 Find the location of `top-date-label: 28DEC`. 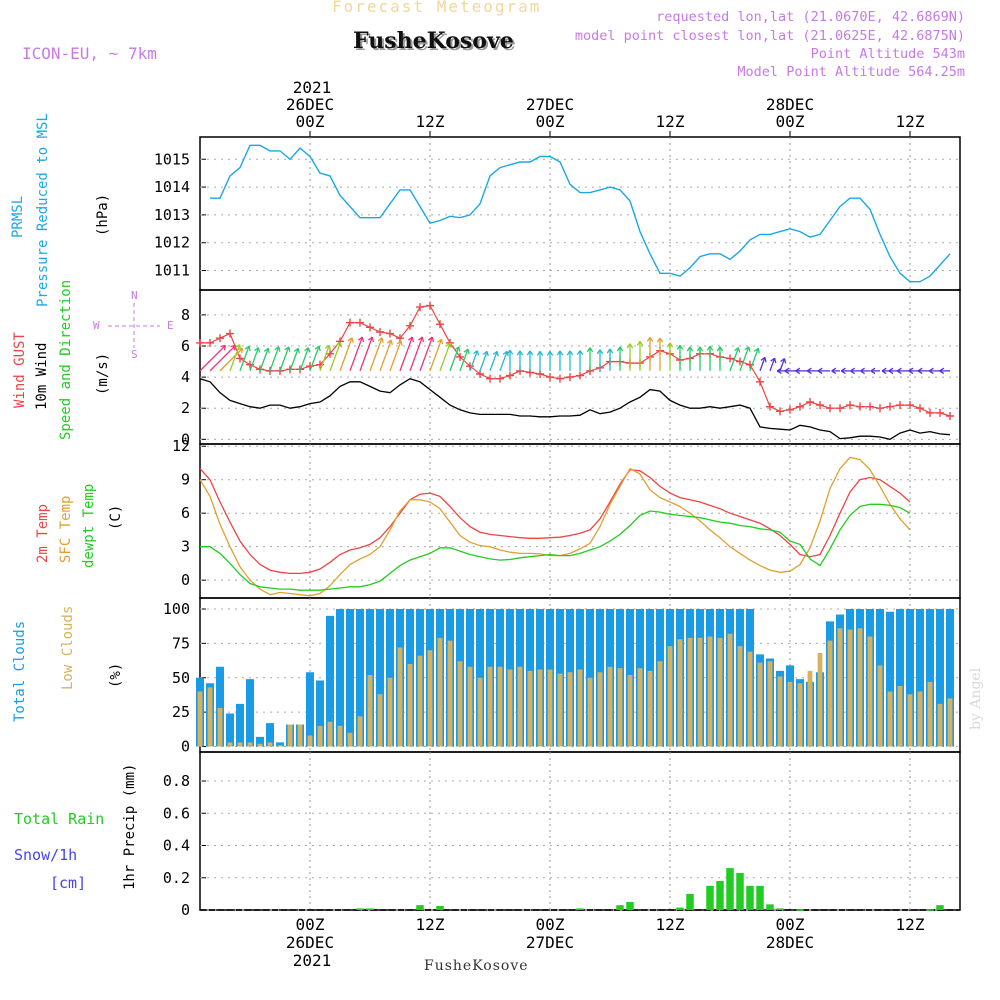

top-date-label: 28DEC is located at coordinates (790, 104).